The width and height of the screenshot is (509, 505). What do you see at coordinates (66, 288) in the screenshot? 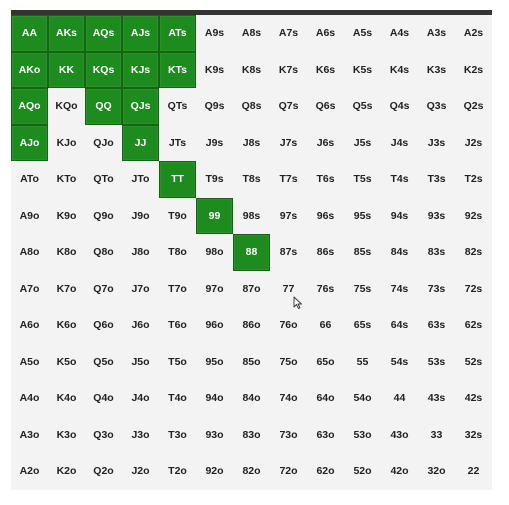
I see `hand-cell: K7o` at bounding box center [66, 288].